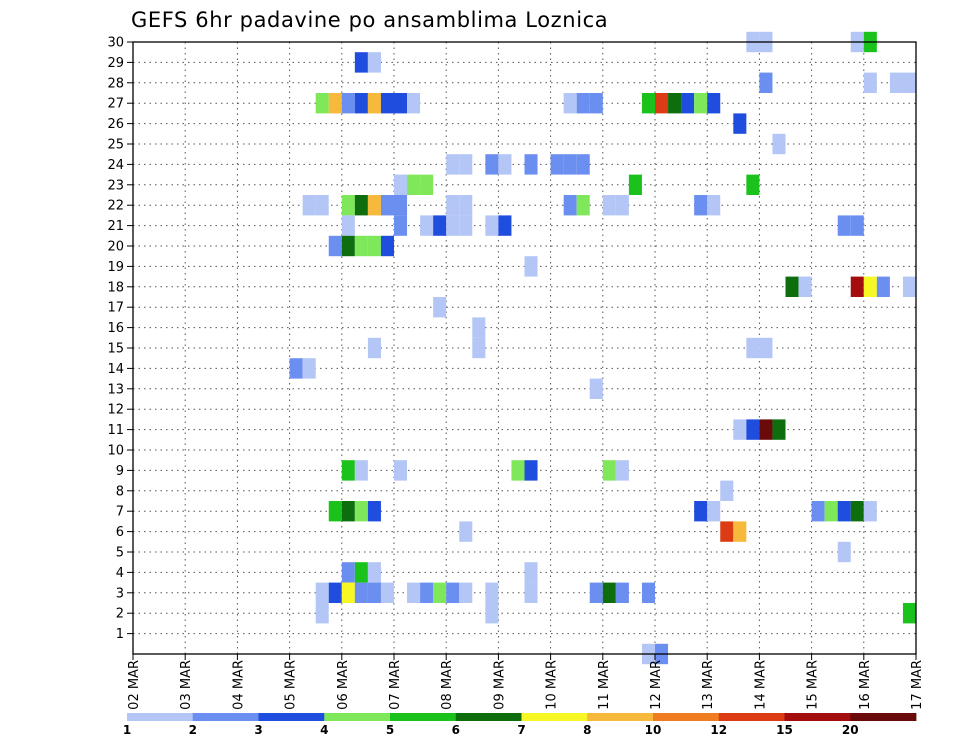 This screenshot has height=742, width=960. What do you see at coordinates (115, 267) in the screenshot?
I see `y-tick-label: 19` at bounding box center [115, 267].